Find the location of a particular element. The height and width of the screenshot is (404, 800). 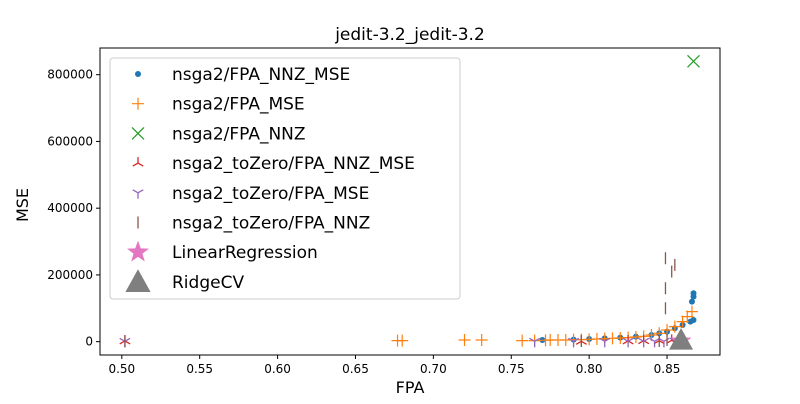

y-tick-label: 0 is located at coordinates (89, 342).